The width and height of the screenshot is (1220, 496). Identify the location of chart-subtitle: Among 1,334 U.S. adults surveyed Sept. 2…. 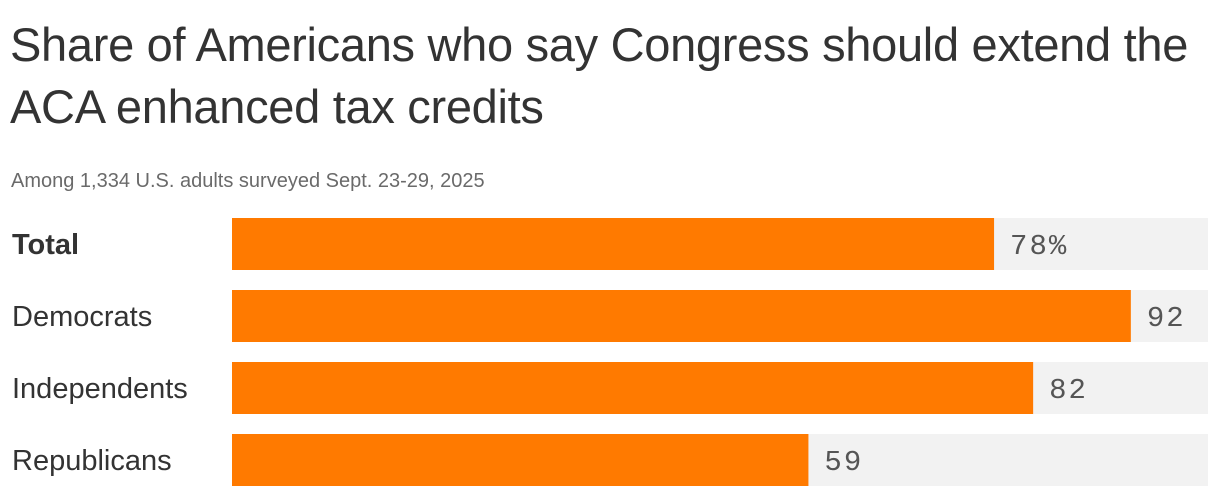
(248, 181).